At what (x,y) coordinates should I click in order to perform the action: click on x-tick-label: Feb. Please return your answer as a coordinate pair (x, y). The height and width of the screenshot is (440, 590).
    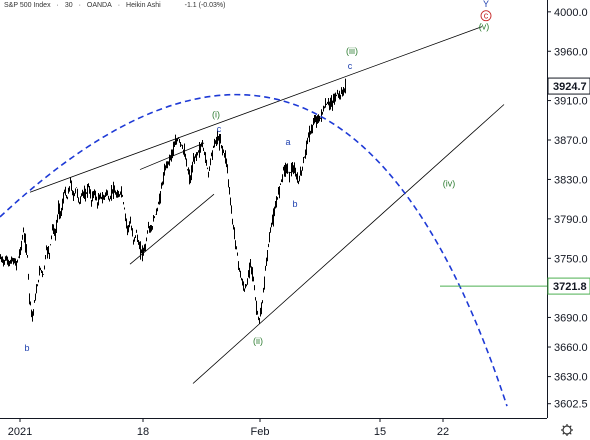
    Looking at the image, I should click on (260, 432).